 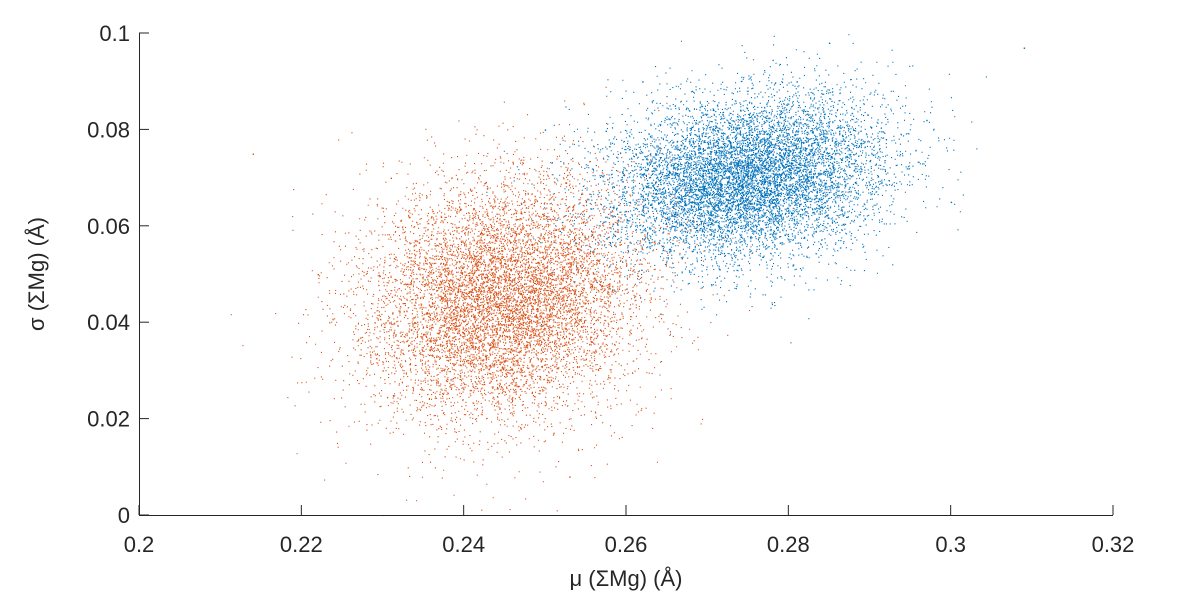 I want to click on x-tick-label: 0.3, so click(x=950, y=544).